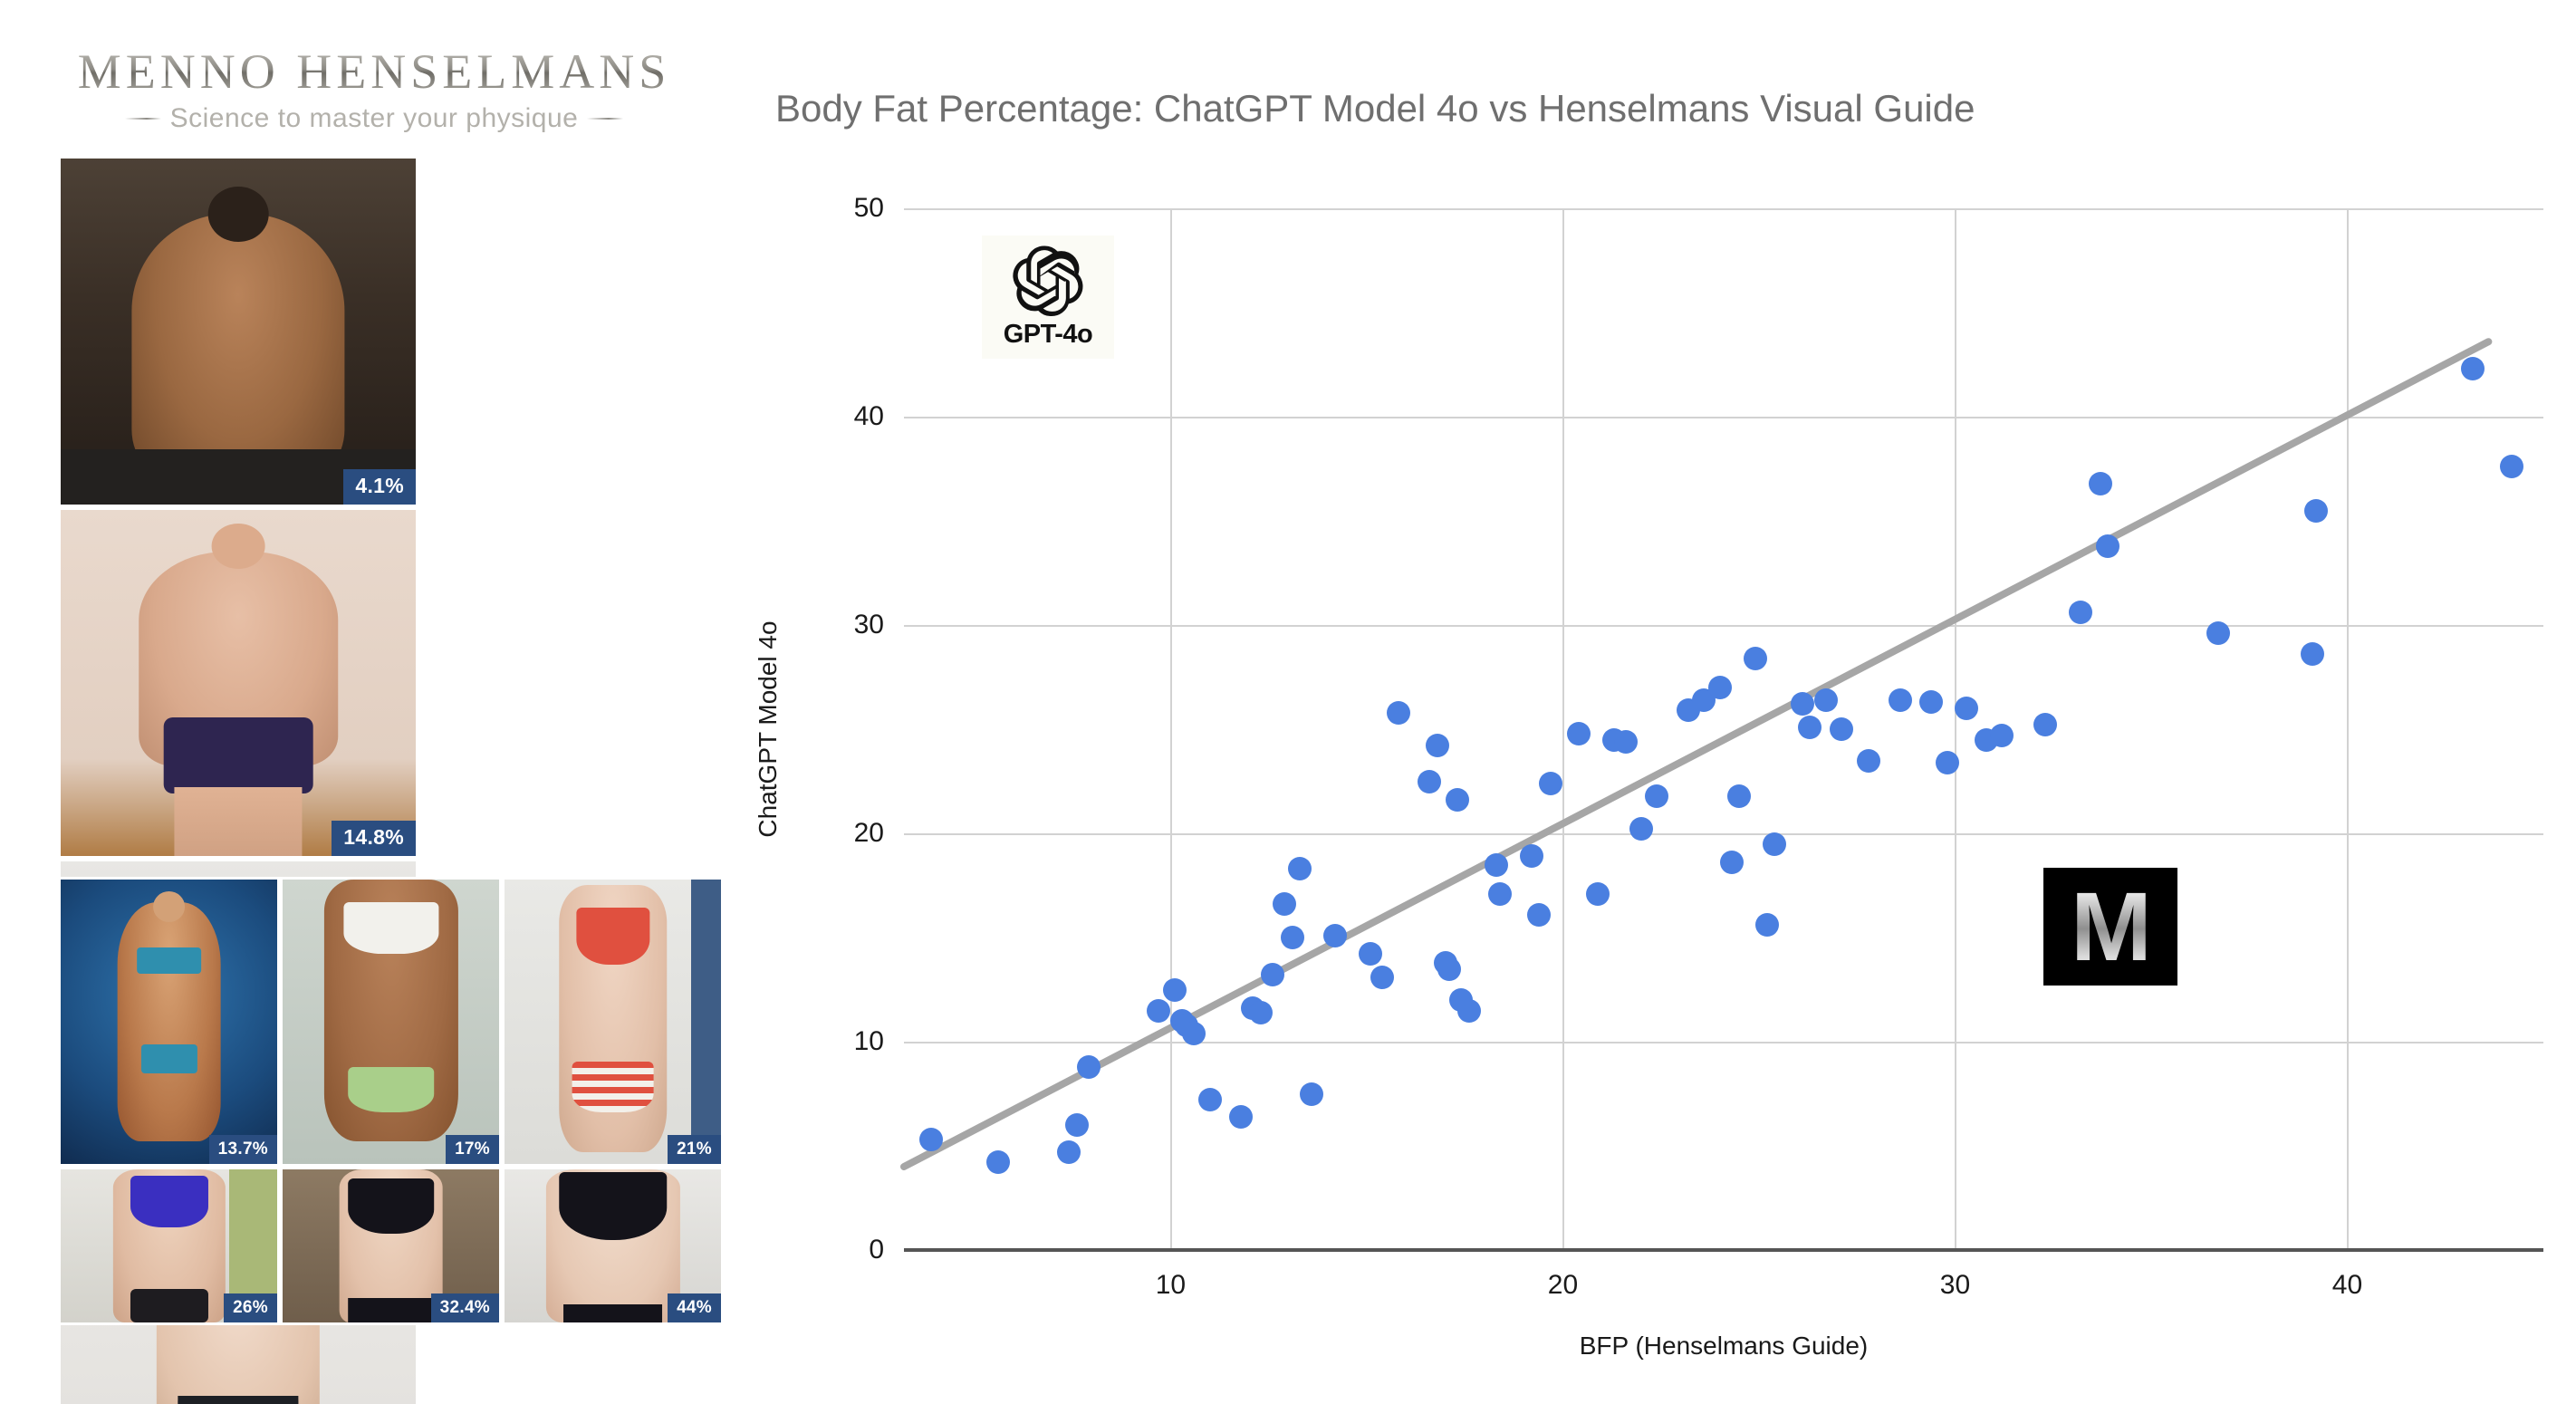 The image size is (2576, 1404). What do you see at coordinates (694, 1149) in the screenshot?
I see `body-fat-badge: 21%` at bounding box center [694, 1149].